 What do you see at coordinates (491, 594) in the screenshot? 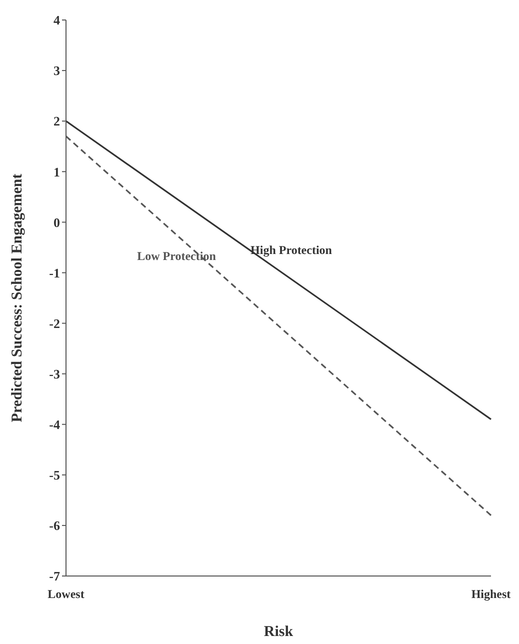
I see `x-tick-label: Highest` at bounding box center [491, 594].